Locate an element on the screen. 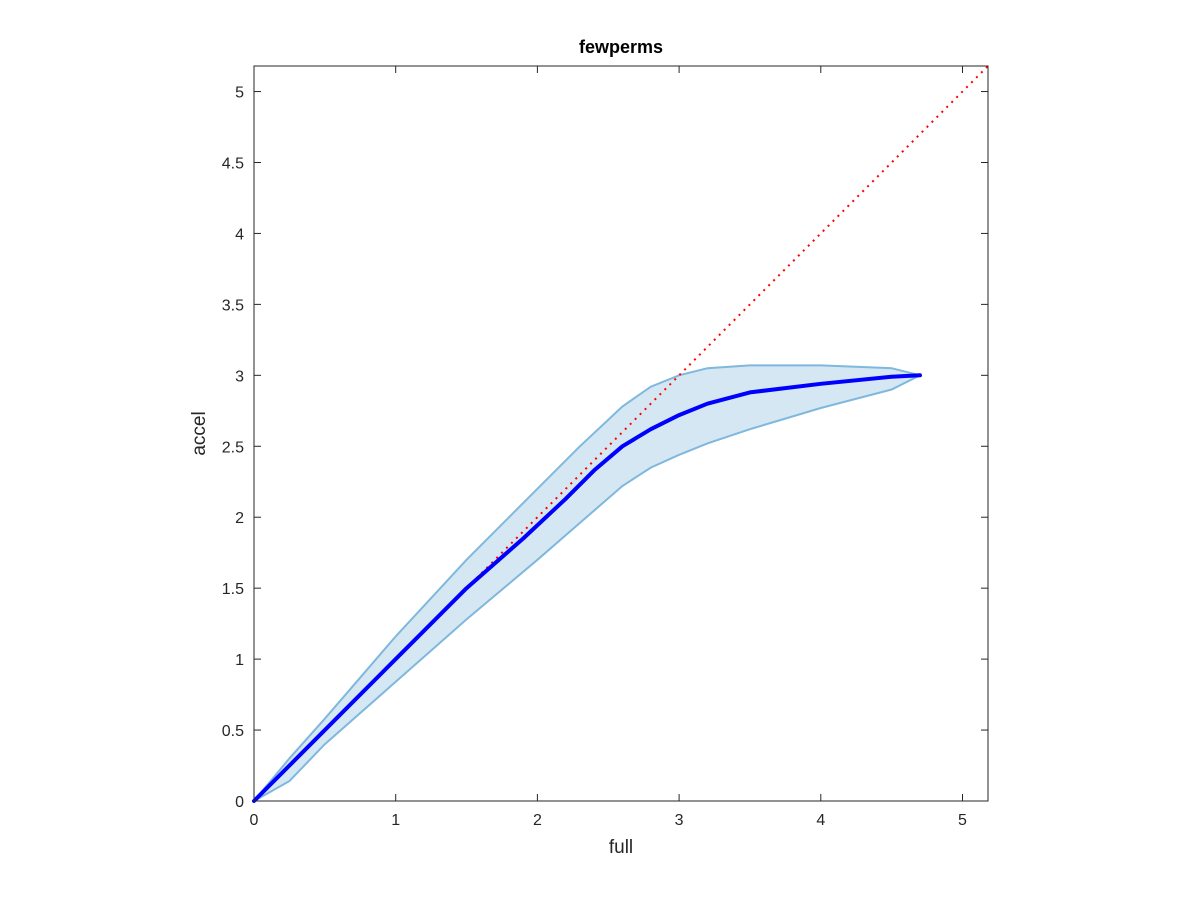  y-tick-label: 1.5 is located at coordinates (233, 589).